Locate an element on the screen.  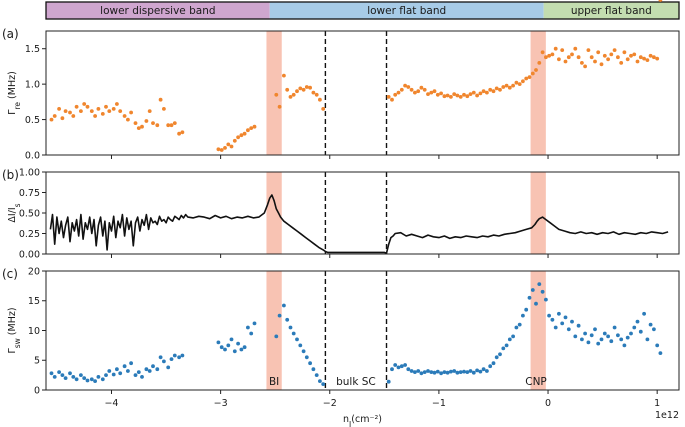
y-tick-label: 0.75 is located at coordinates (29, 193).